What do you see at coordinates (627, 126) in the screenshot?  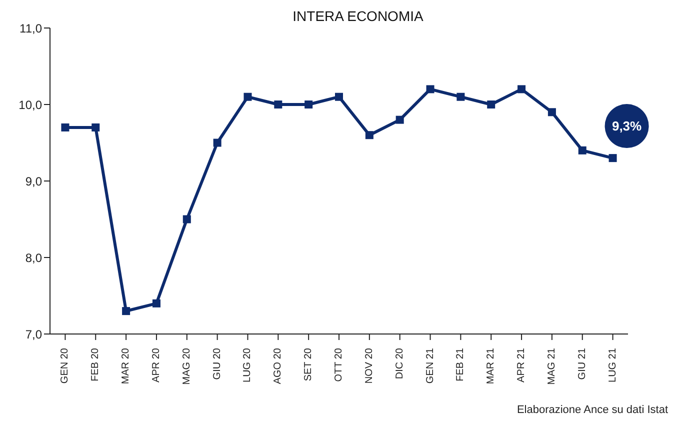 I see `annotation: 9,3%` at bounding box center [627, 126].